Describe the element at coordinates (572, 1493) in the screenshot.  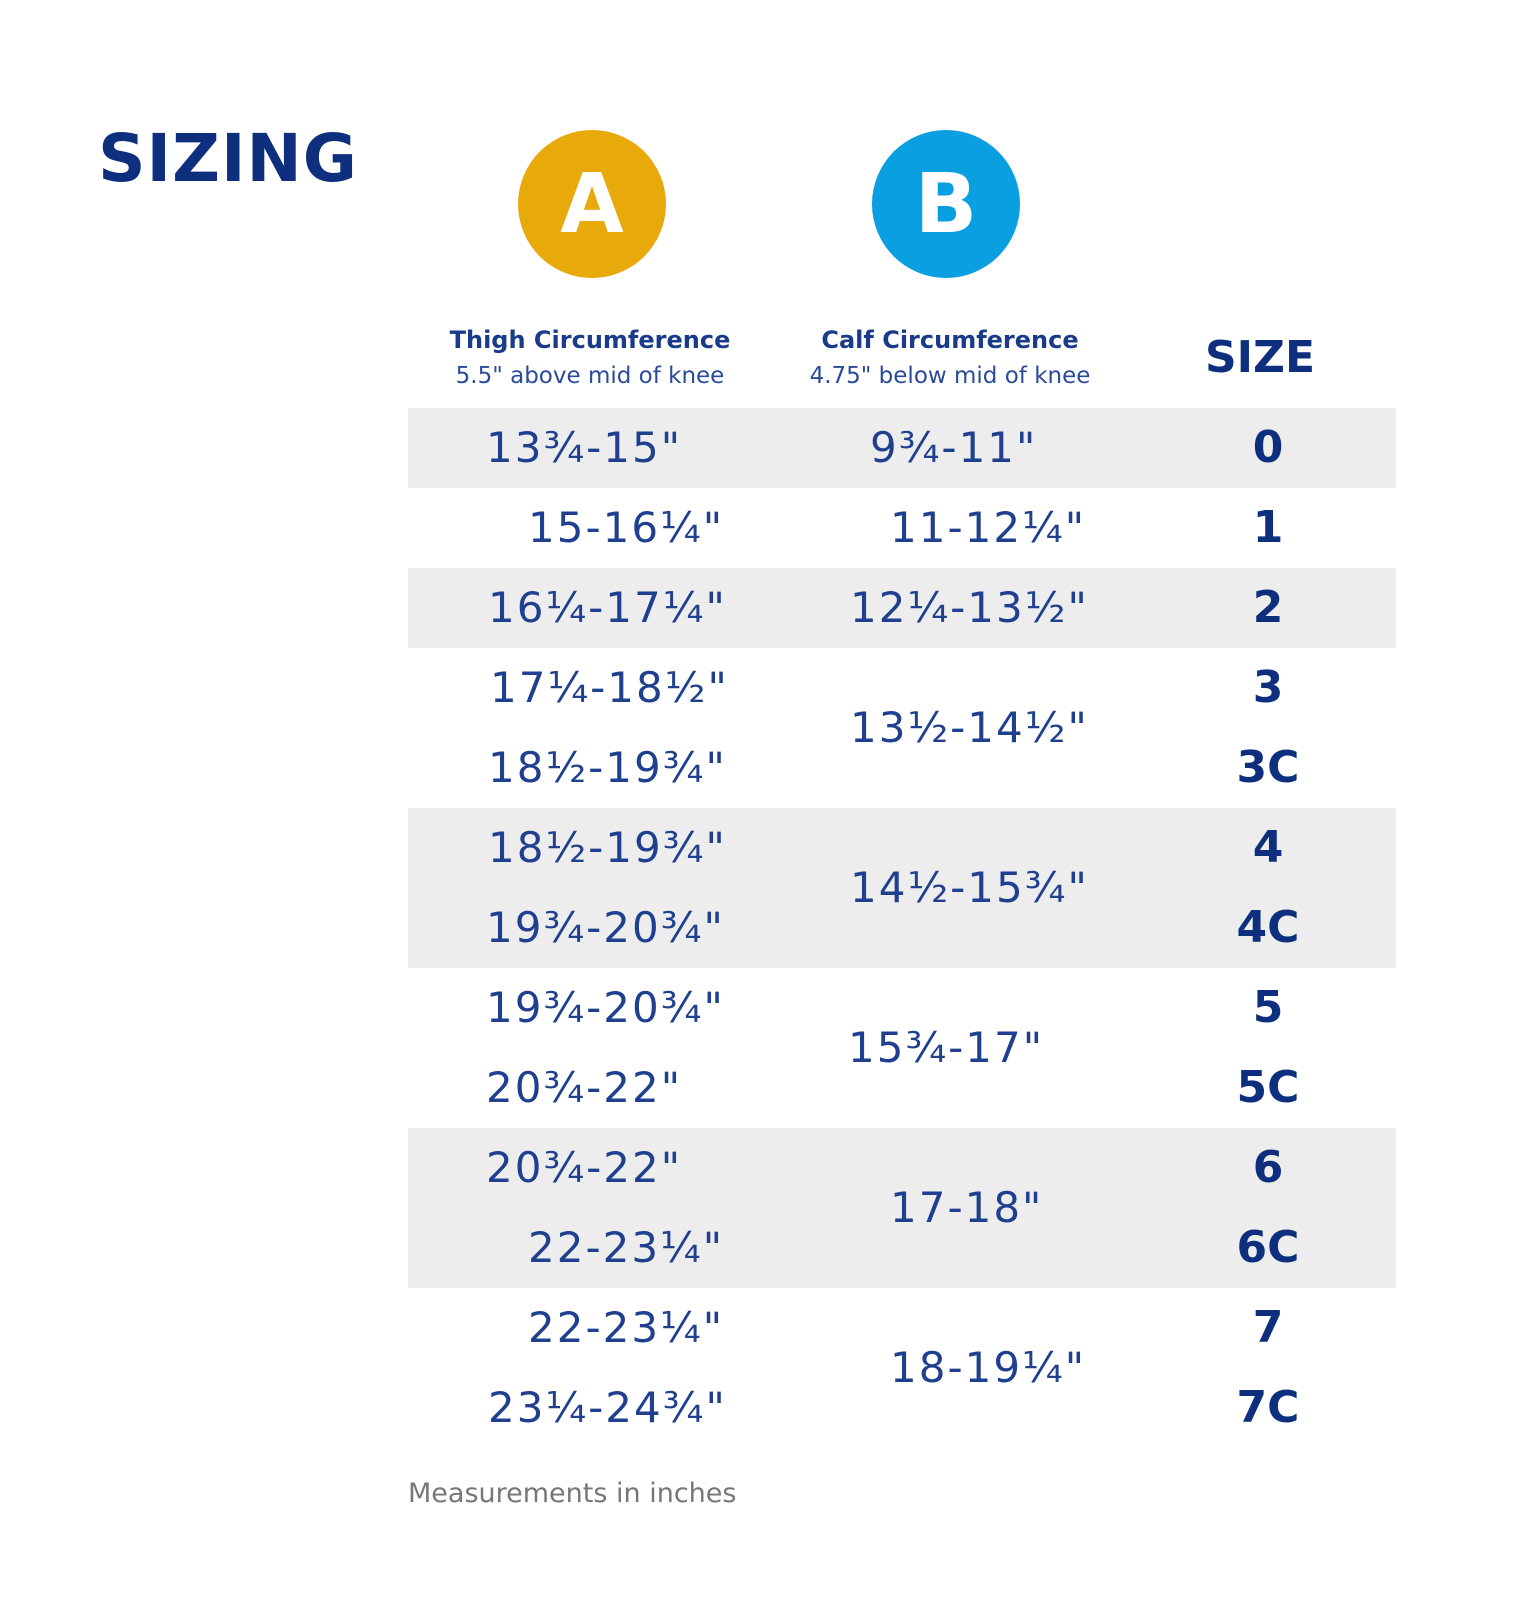
I see `footnote: Measurements in inches` at that location.